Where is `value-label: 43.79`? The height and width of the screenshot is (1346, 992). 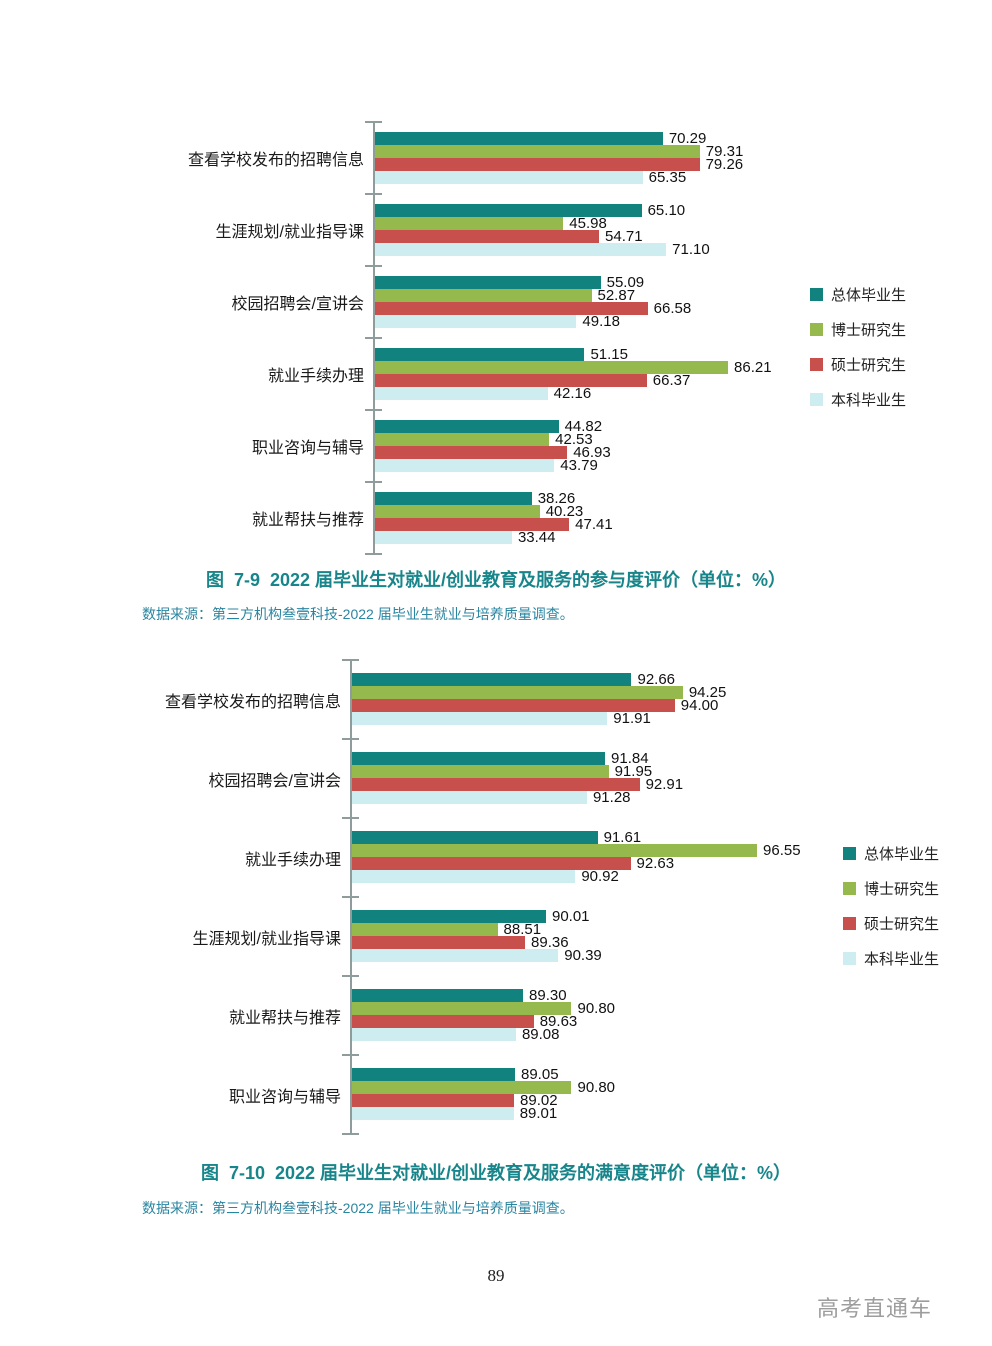
value-label: 43.79 is located at coordinates (579, 465).